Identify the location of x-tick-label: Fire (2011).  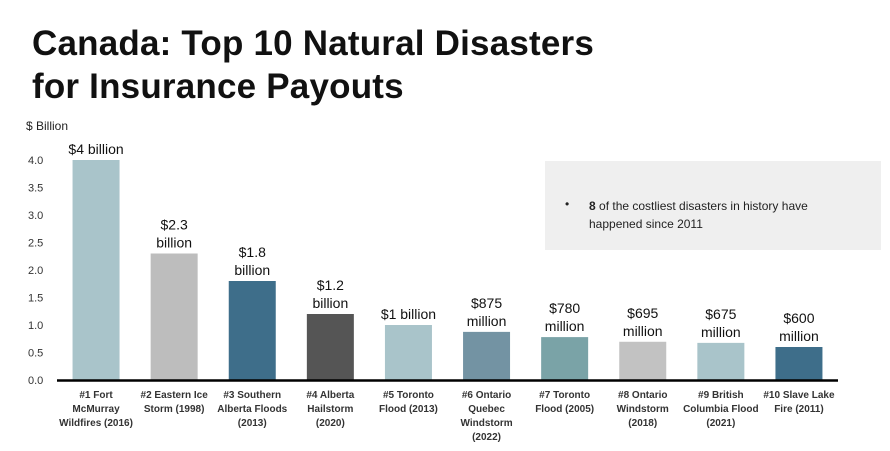
(798, 409).